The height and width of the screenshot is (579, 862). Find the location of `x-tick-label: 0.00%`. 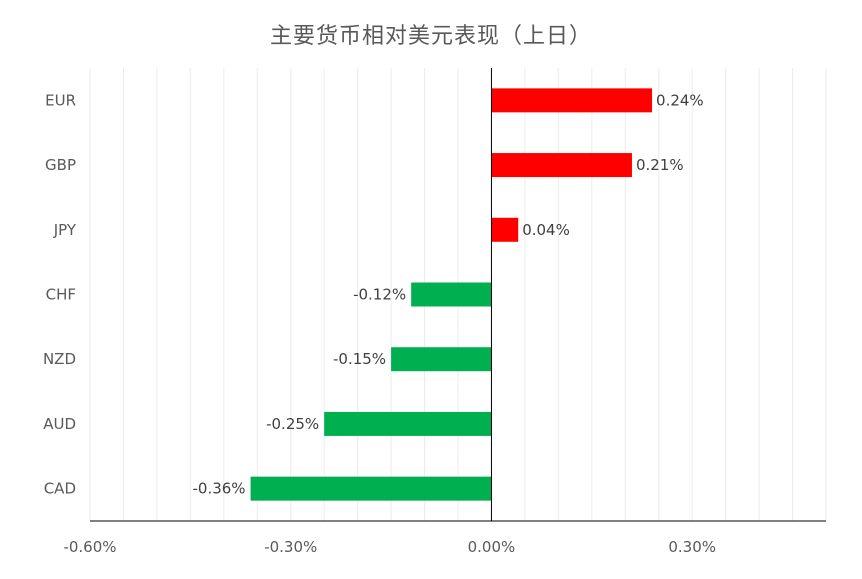

x-tick-label: 0.00% is located at coordinates (492, 547).